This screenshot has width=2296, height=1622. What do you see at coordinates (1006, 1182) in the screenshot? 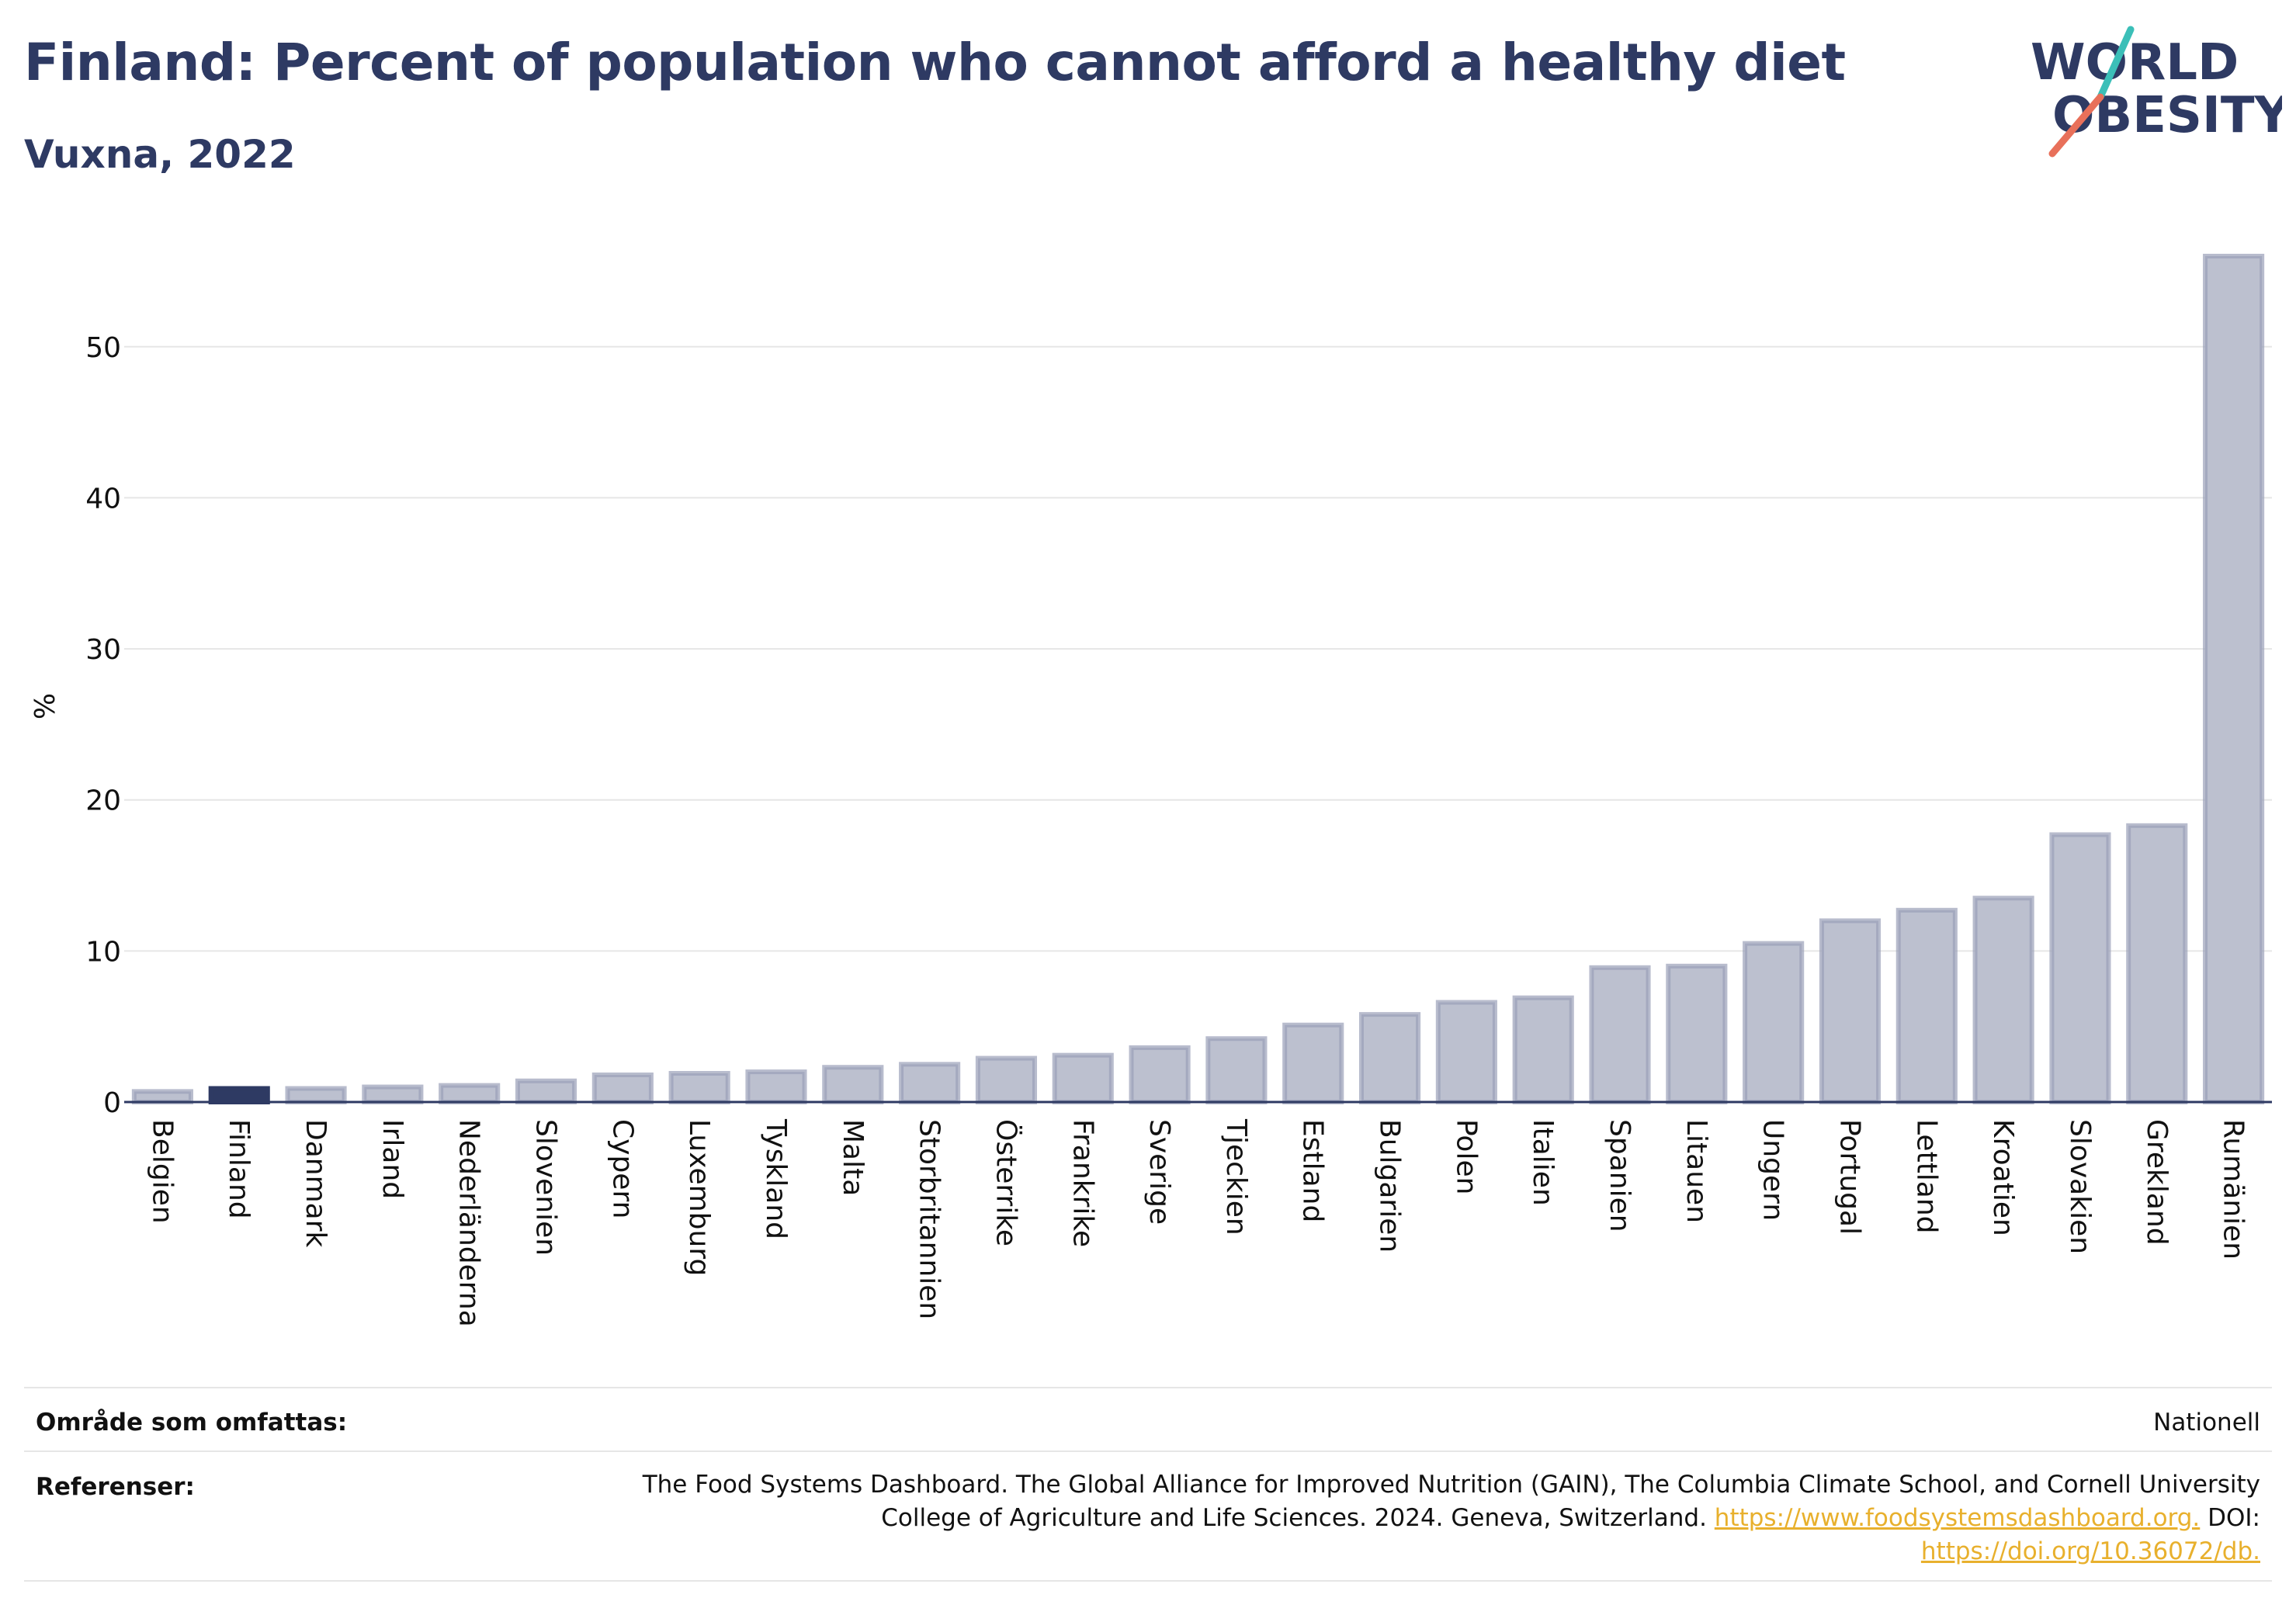
I see `x-tick-label: Österrike` at bounding box center [1006, 1182].